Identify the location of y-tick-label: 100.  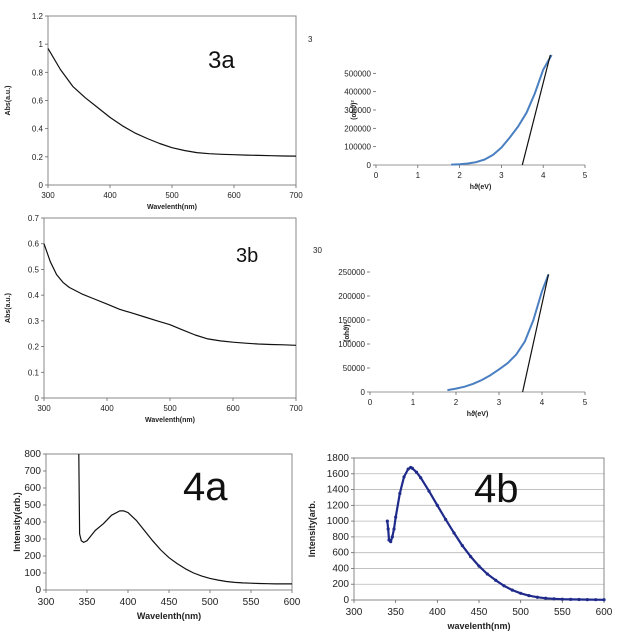
(32, 573).